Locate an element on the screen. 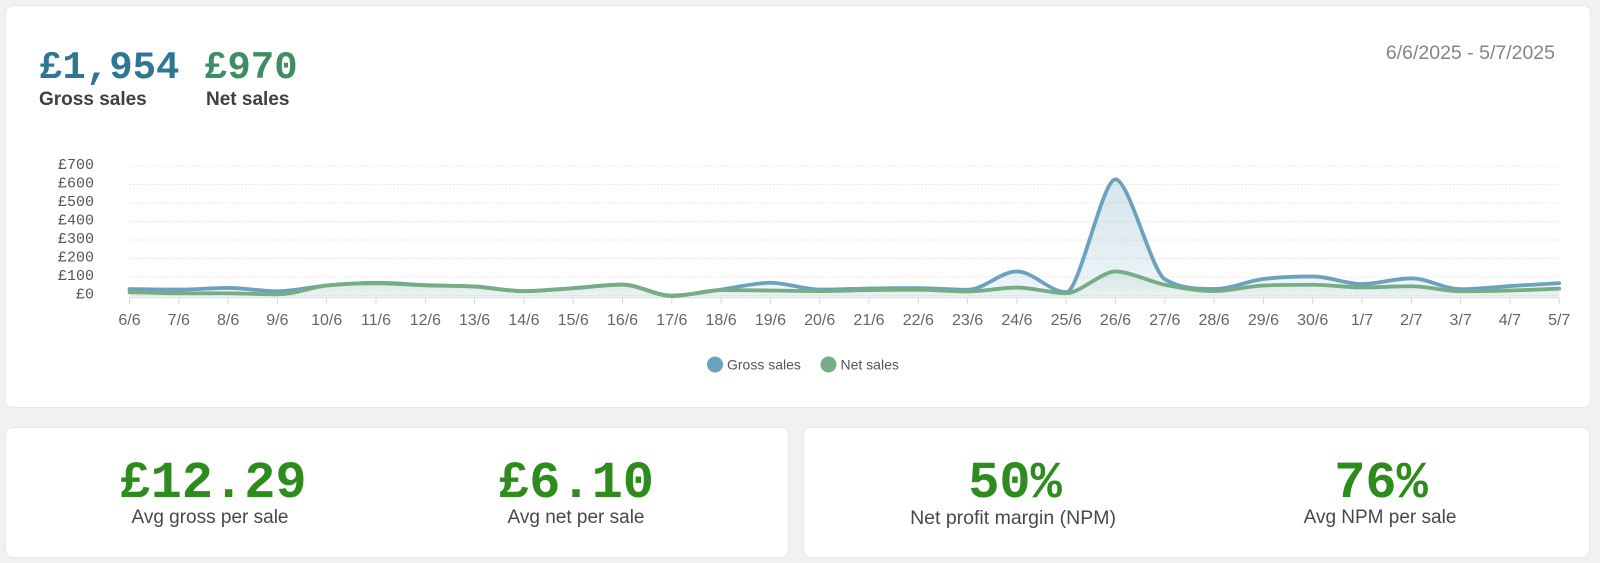  svg-text: £700 is located at coordinates (76, 165).